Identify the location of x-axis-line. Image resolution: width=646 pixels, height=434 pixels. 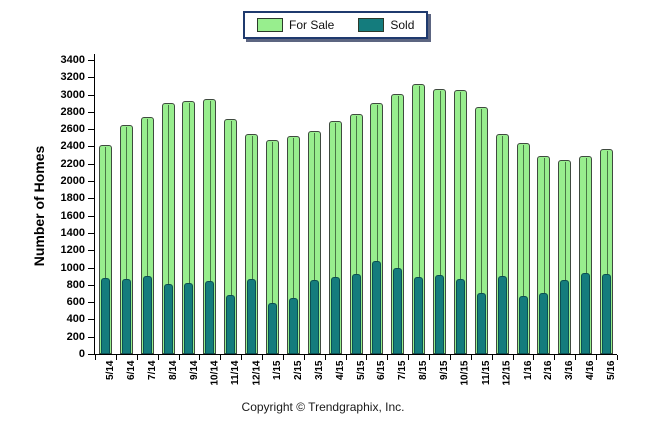
(355, 354).